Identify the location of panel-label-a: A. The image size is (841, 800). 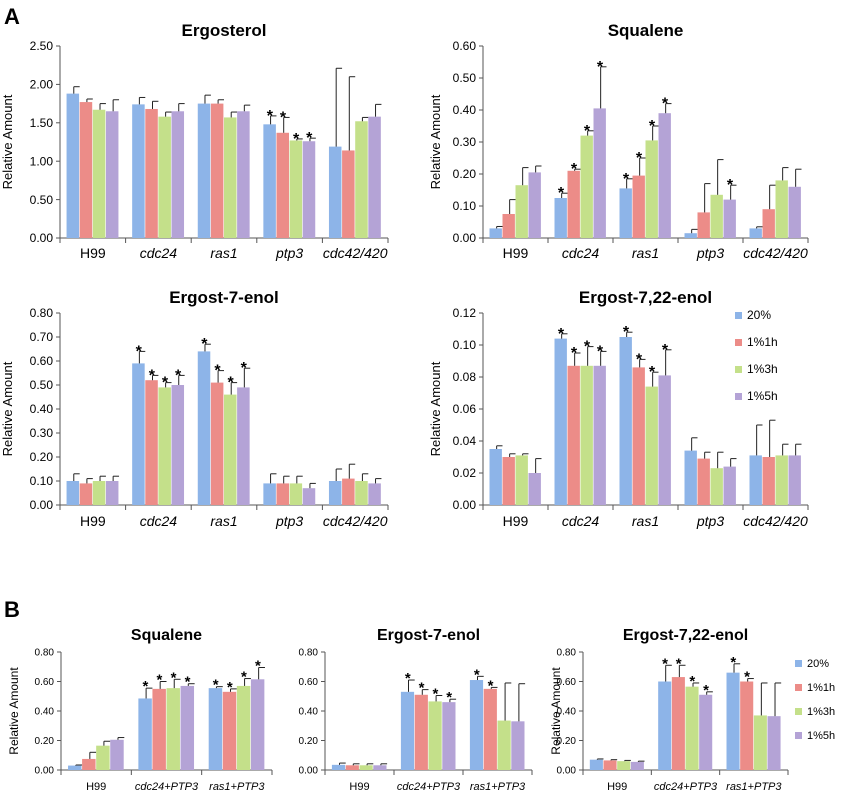
(12, 16).